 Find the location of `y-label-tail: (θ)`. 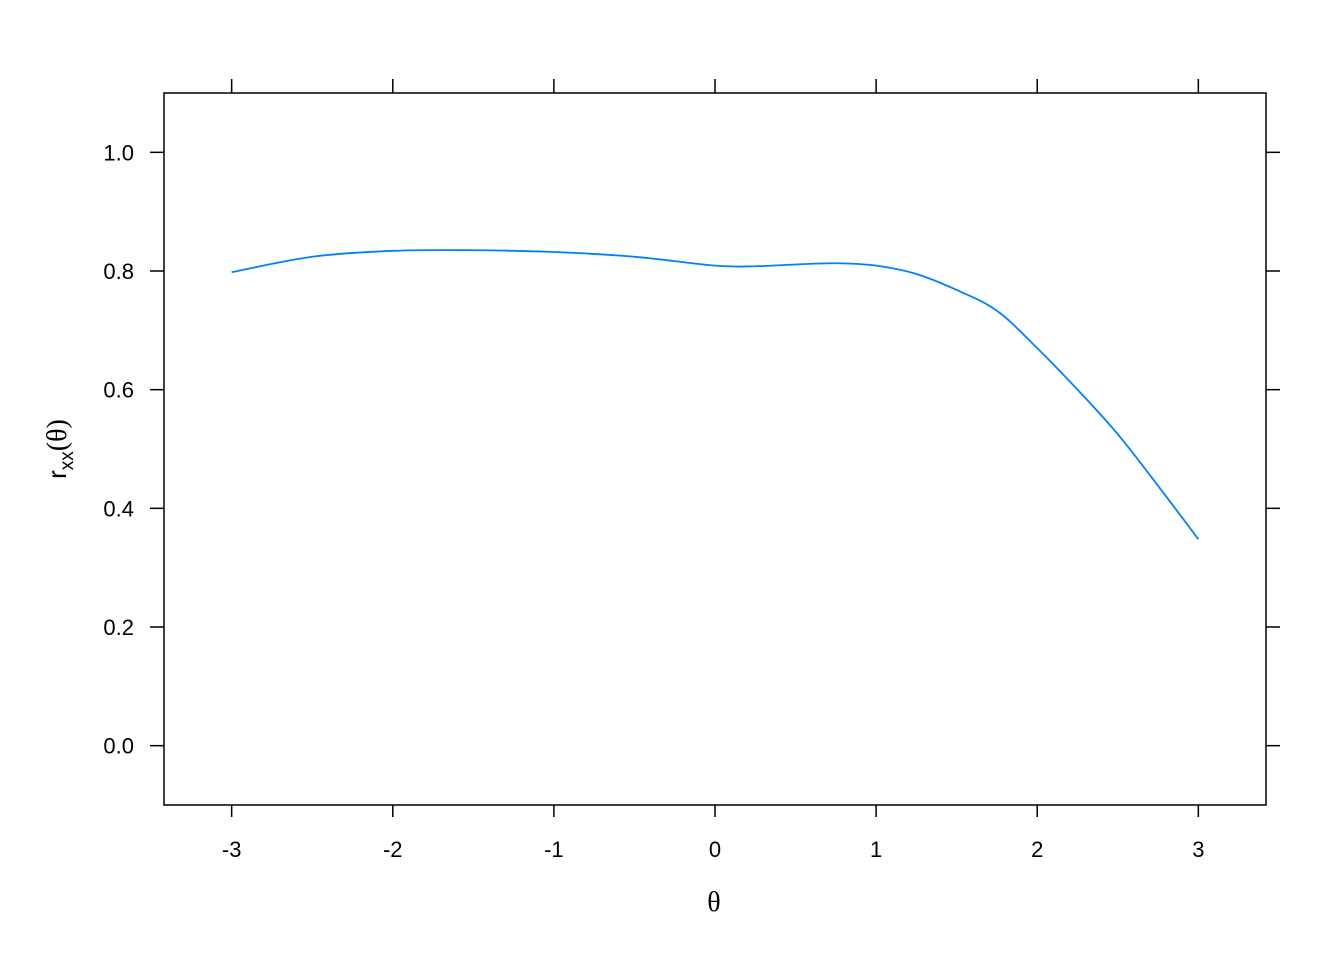

y-label-tail: (θ) is located at coordinates (57, 435).